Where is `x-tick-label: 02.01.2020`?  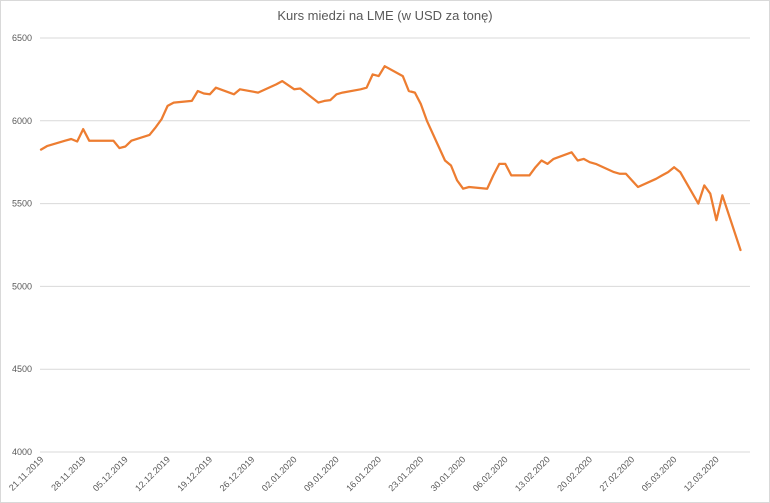 x-tick-label: 02.01.2020 is located at coordinates (279, 473).